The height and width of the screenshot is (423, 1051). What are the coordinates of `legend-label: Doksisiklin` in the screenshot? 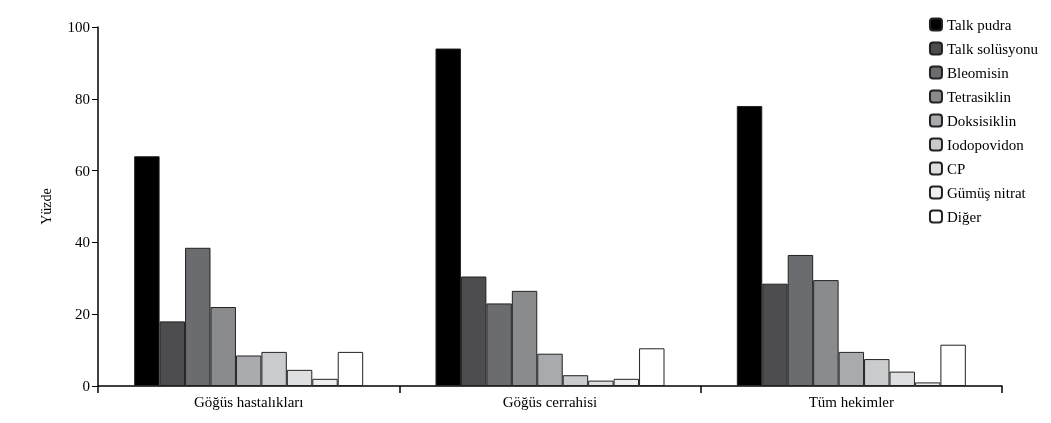 It's located at (981, 120).